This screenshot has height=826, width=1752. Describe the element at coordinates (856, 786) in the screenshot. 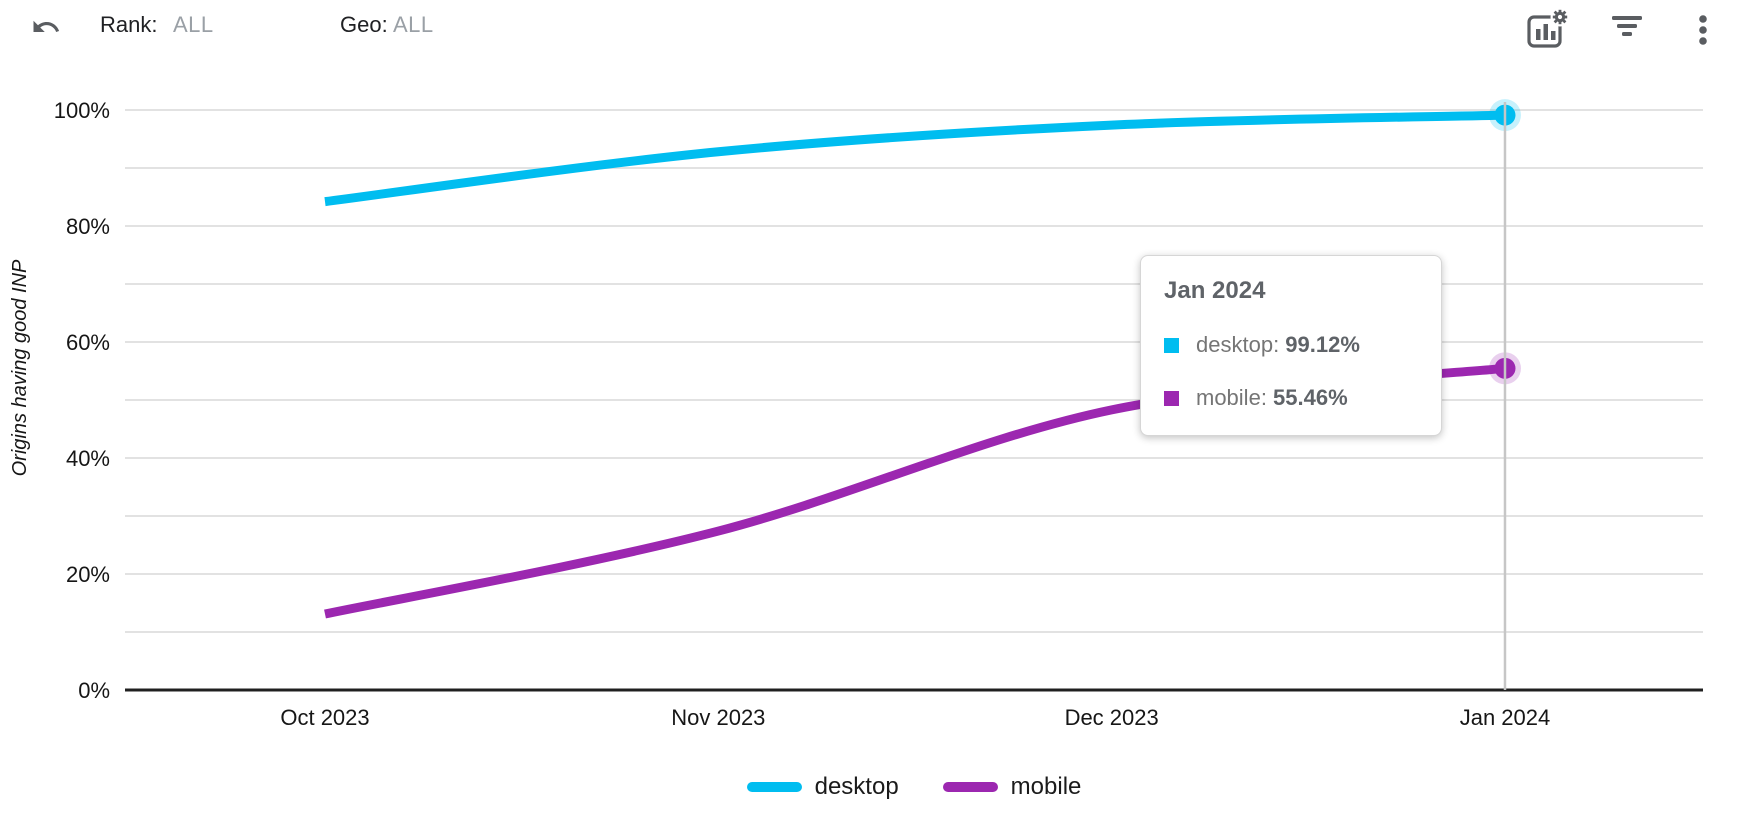

I see `legend-label: desktop` at that location.